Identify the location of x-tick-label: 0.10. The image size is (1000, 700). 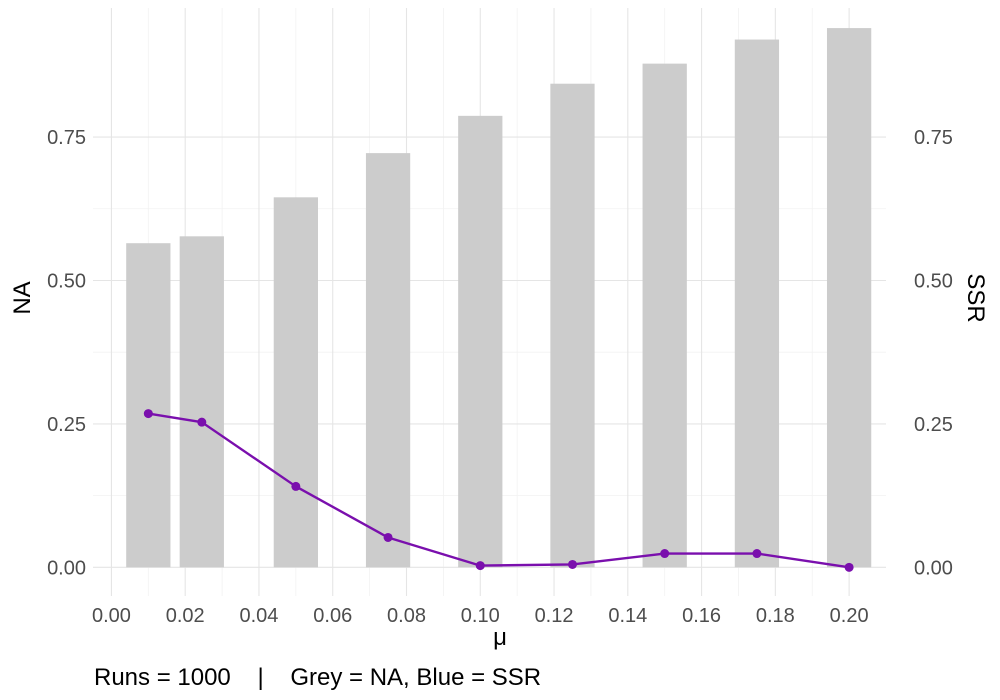
(480, 616).